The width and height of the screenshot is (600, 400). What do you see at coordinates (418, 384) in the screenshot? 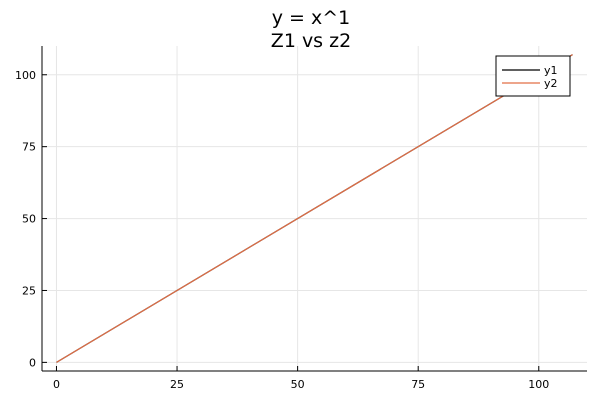
I see `x-tick-label: 75` at bounding box center [418, 384].